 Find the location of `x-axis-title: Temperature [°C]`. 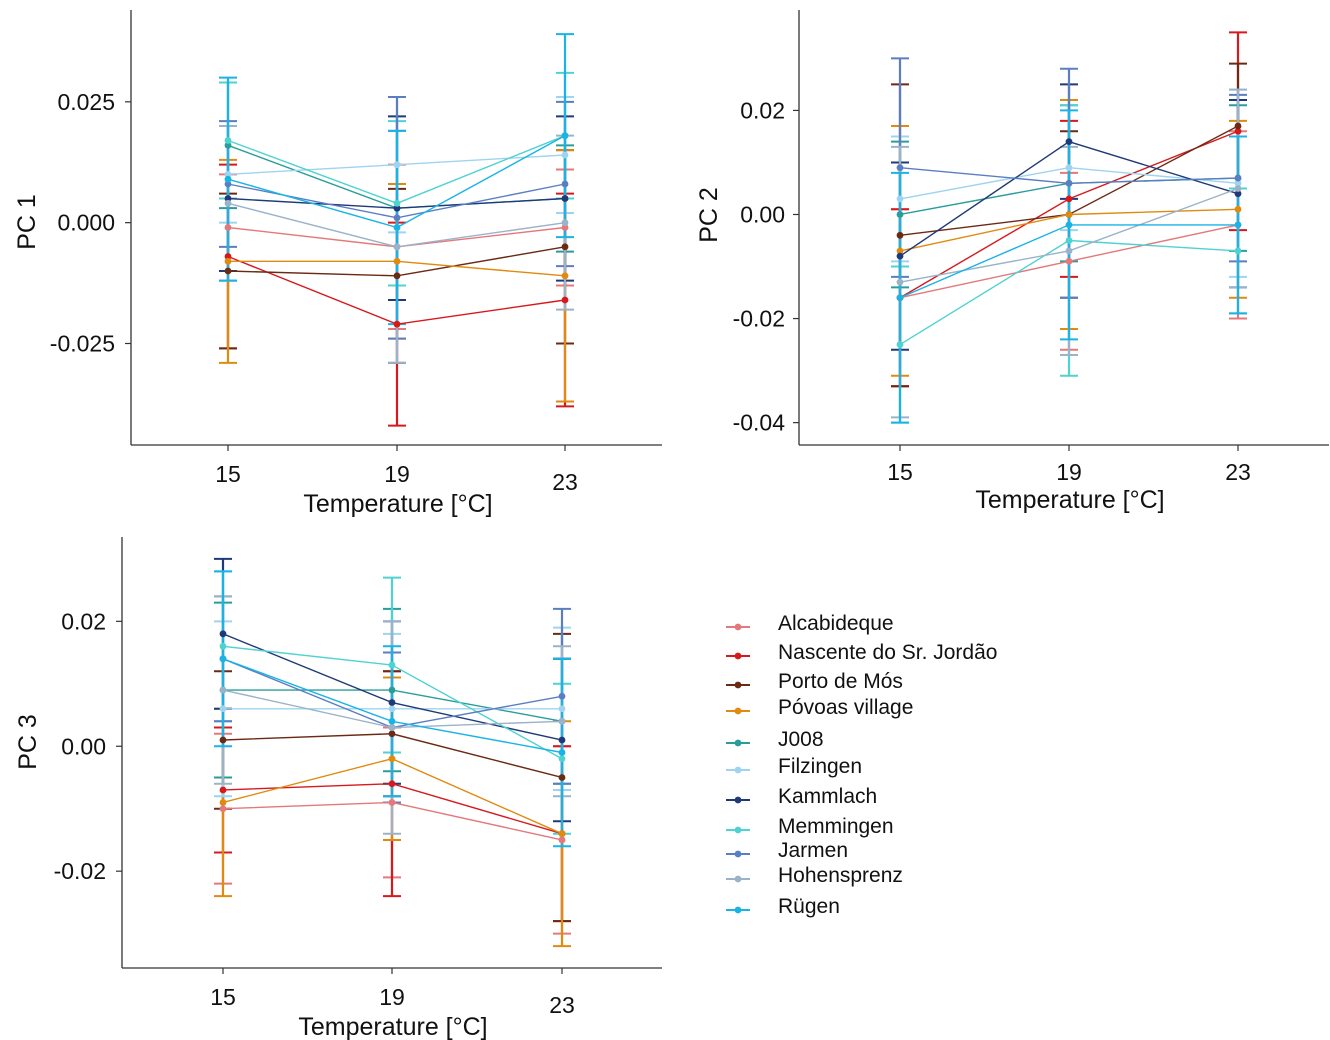

x-axis-title: Temperature [°C] is located at coordinates (392, 1026).